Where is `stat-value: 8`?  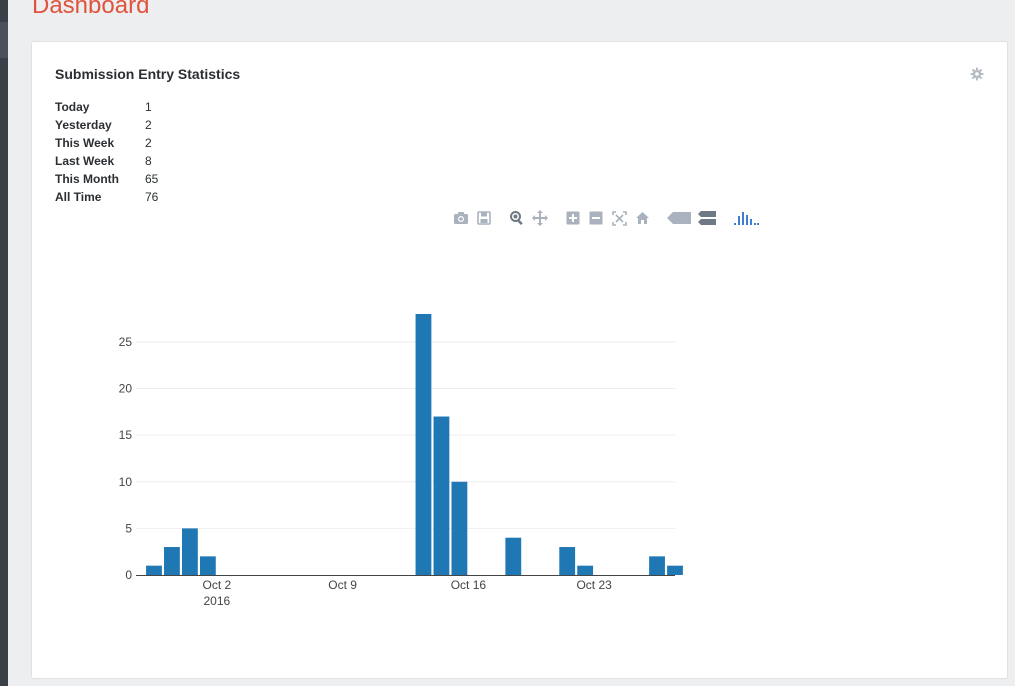 stat-value: 8 is located at coordinates (148, 161).